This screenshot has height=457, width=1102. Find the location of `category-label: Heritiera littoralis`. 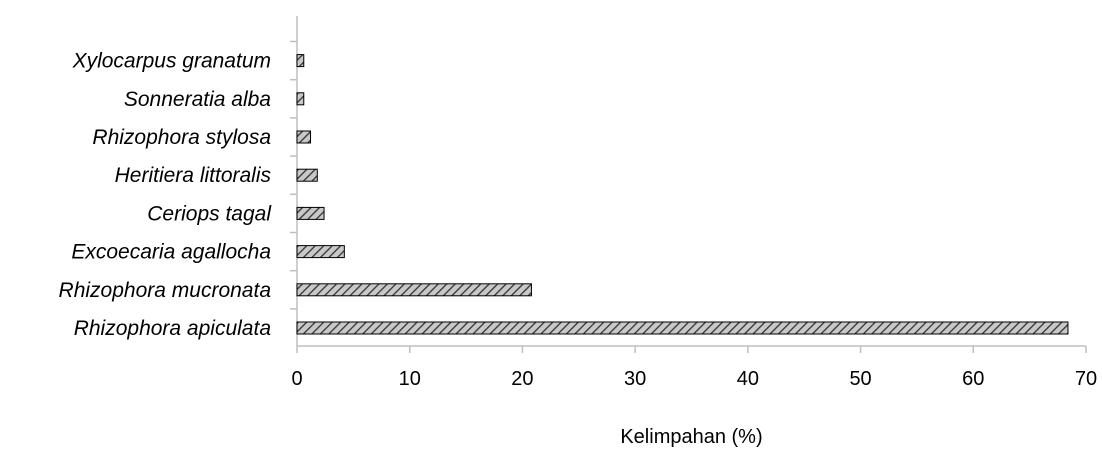

category-label: Heritiera littoralis is located at coordinates (193, 175).